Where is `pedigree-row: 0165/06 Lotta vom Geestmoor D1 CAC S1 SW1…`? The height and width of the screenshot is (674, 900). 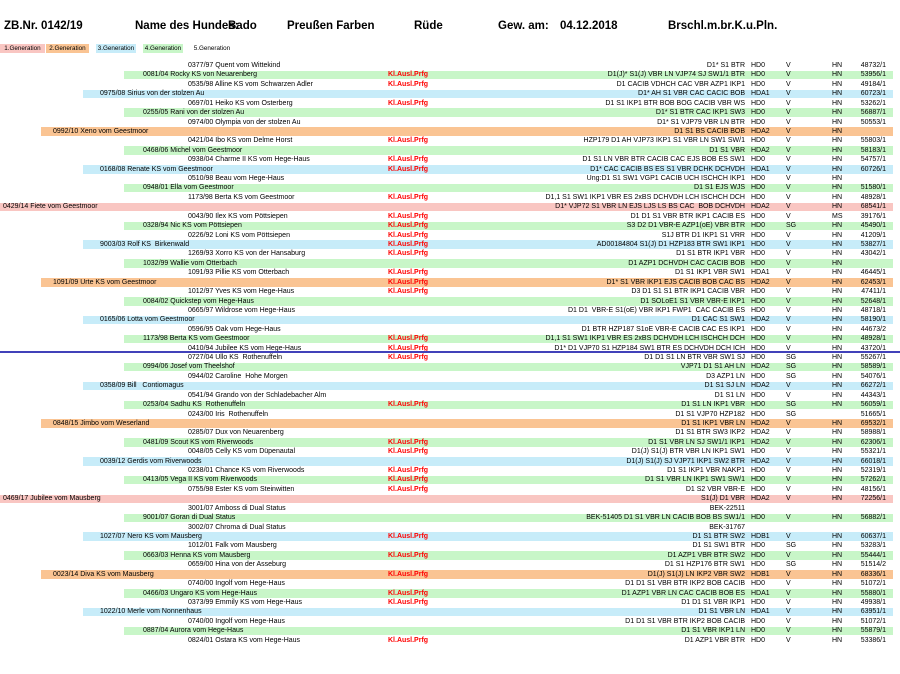 pedigree-row: 0165/06 Lotta vom Geestmoor D1 CAC S1 SW1… is located at coordinates (450, 320).